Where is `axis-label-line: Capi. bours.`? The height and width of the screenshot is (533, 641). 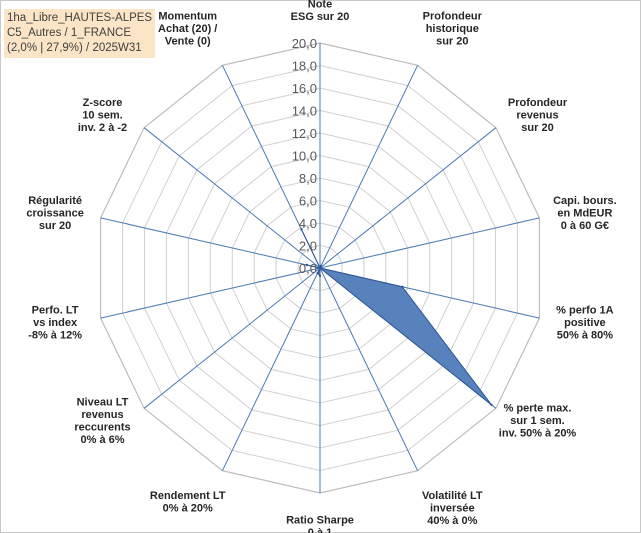
axis-label-line: Capi. bours. is located at coordinates (585, 201).